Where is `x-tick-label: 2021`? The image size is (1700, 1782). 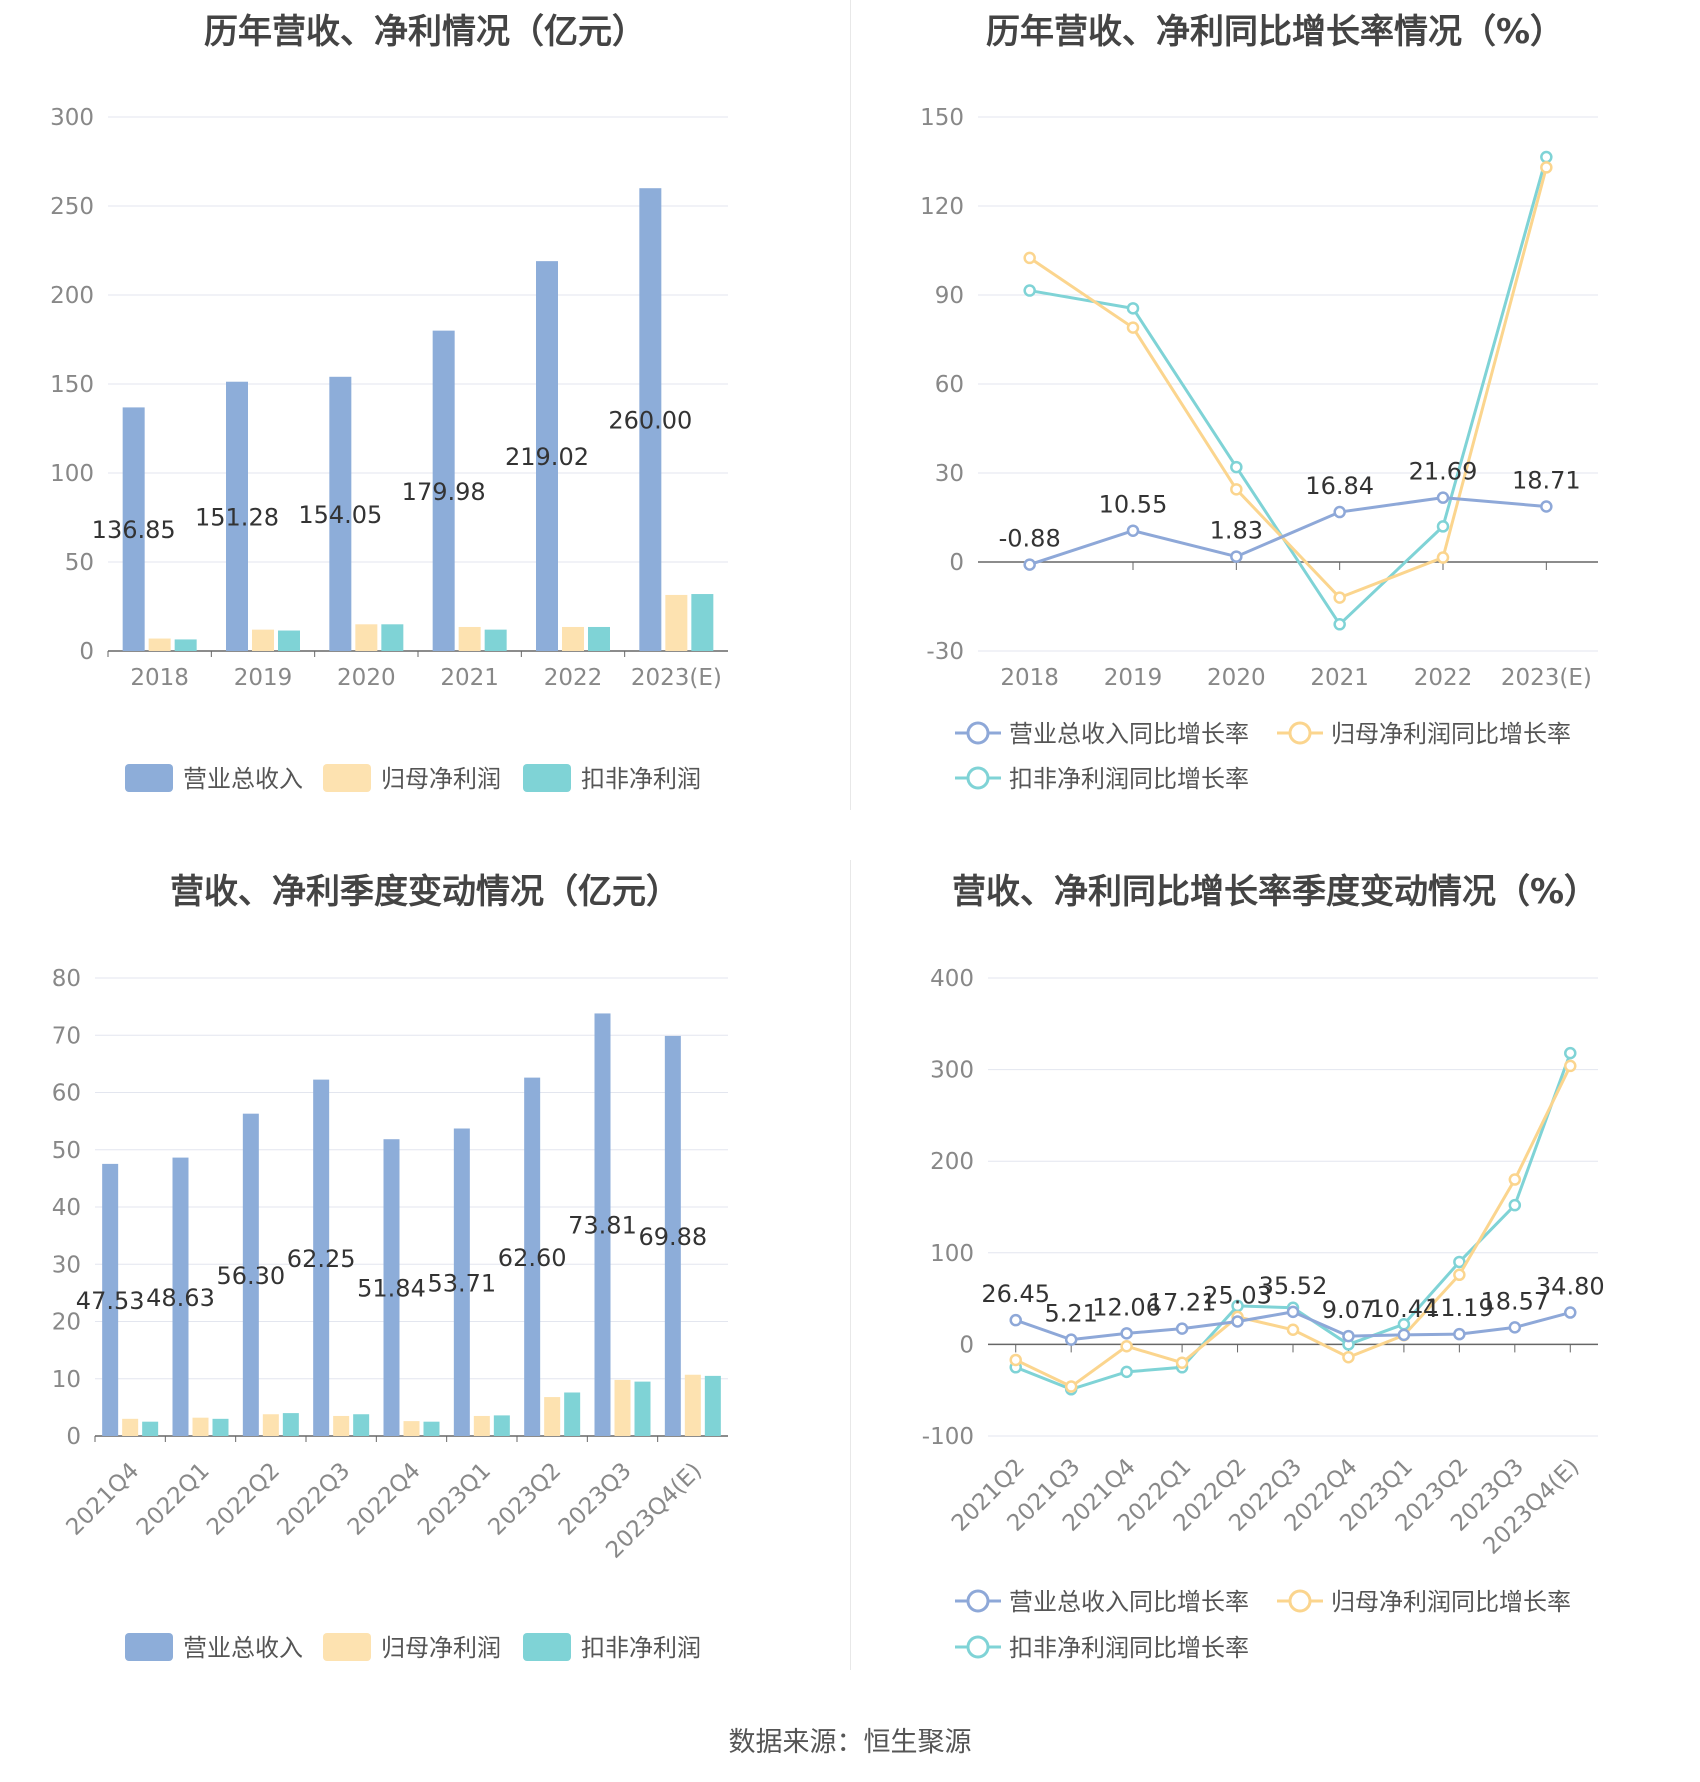
x-tick-label: 2021 is located at coordinates (1339, 678).